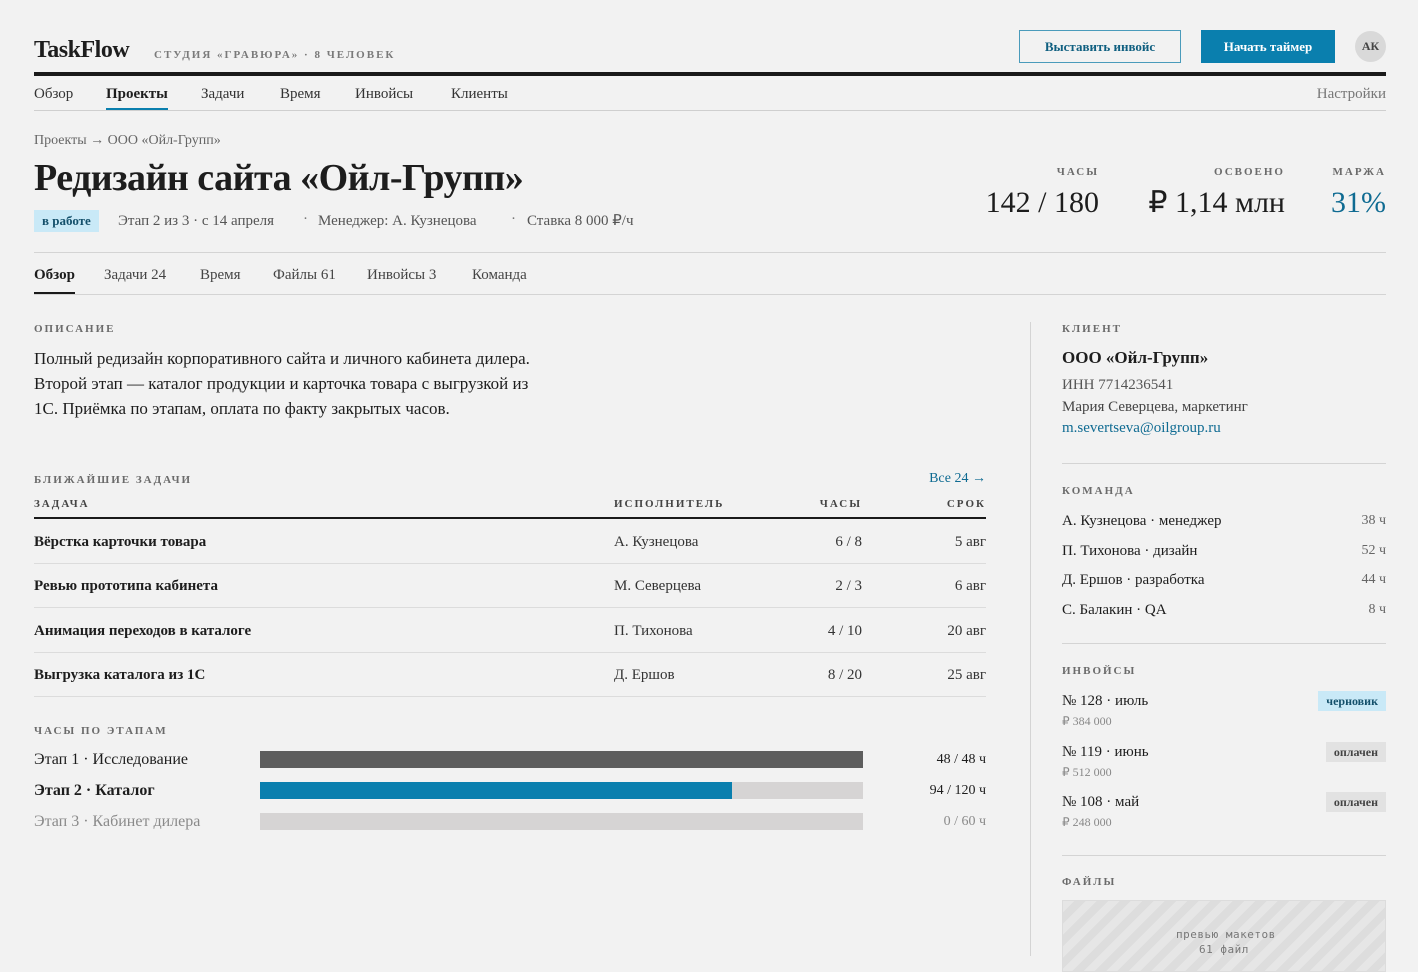 This screenshot has height=972, width=1418. Describe the element at coordinates (1373, 550) in the screenshot. I see `team-hours: 52 ч` at that location.